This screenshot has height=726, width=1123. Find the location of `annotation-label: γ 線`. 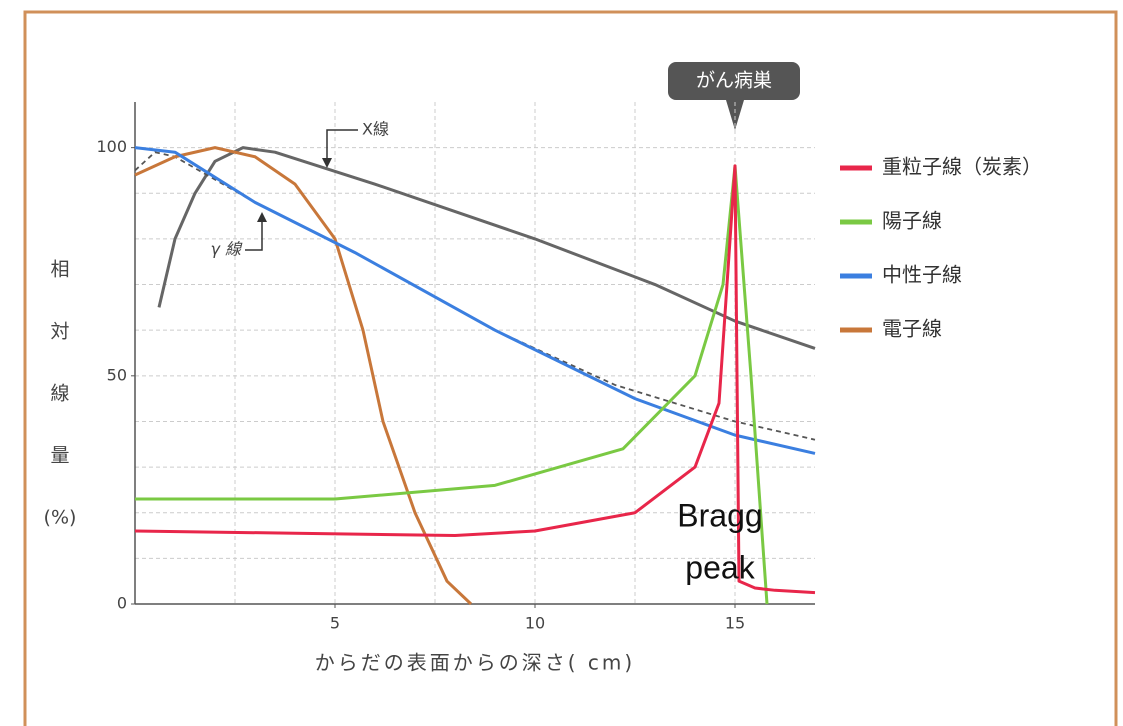

annotation-label: γ 線 is located at coordinates (226, 249).